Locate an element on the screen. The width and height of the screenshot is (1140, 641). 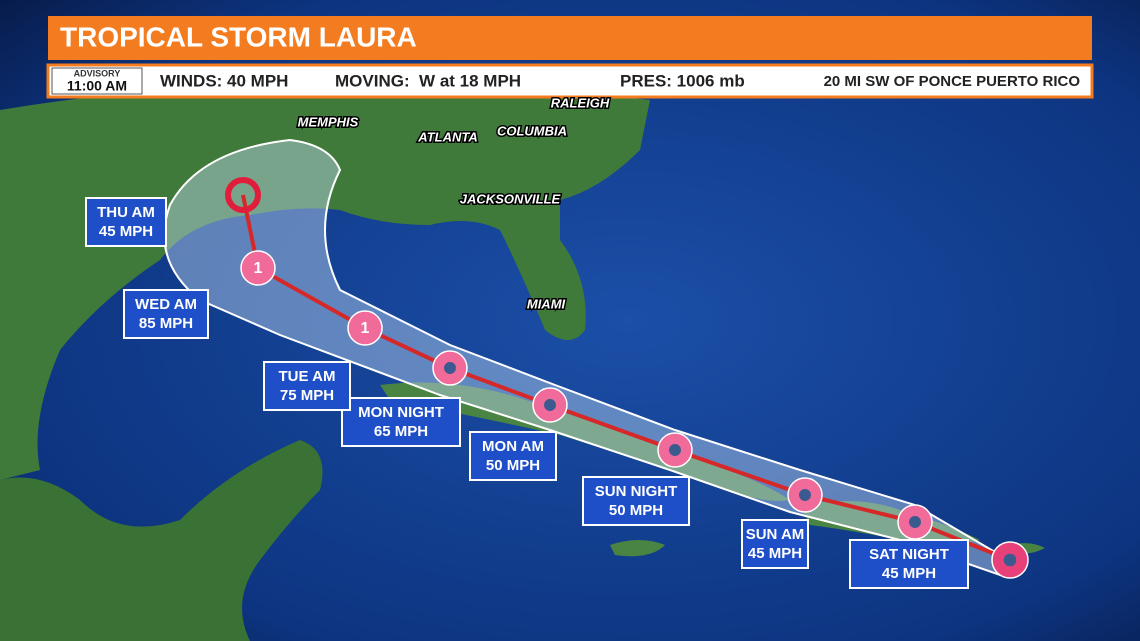
location: 20 MI SW OF PONCE PUERTO RICO is located at coordinates (952, 81).